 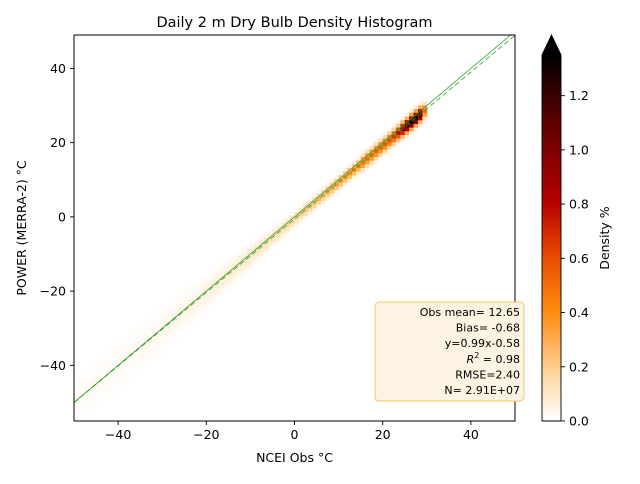 I want to click on colorbar-outline, so click(x=551, y=227).